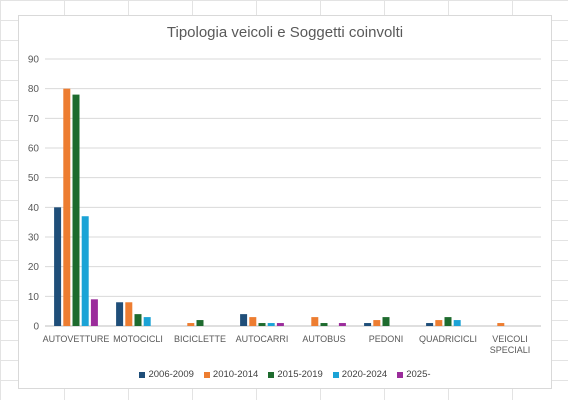 Image resolution: width=568 pixels, height=400 pixels. Describe the element at coordinates (364, 374) in the screenshot. I see `legend-label: 2020-2024` at that location.